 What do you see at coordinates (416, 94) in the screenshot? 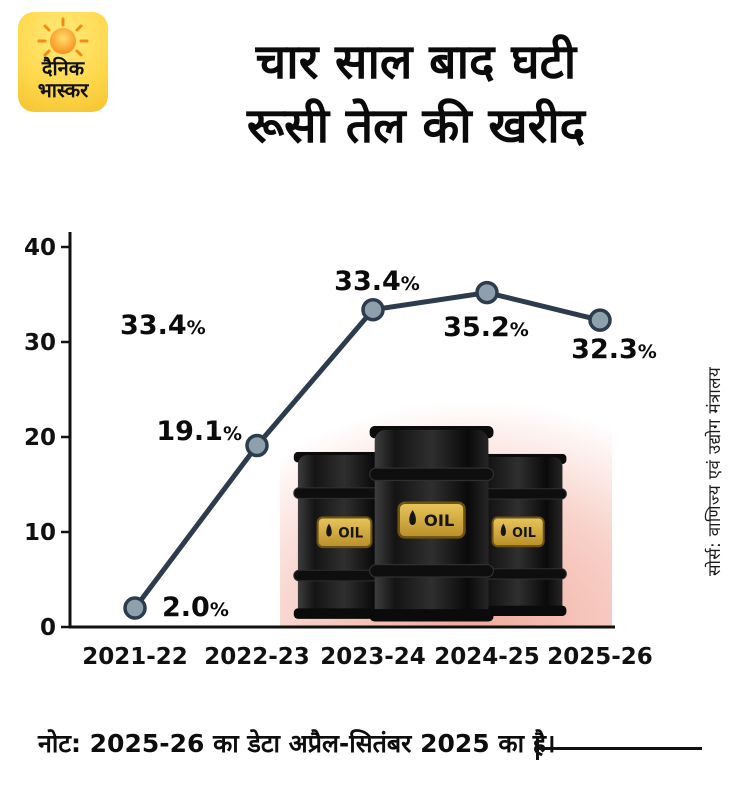
I see `page-title: चार साल बाद घटी रूसी तेल की खरीद` at bounding box center [416, 94].